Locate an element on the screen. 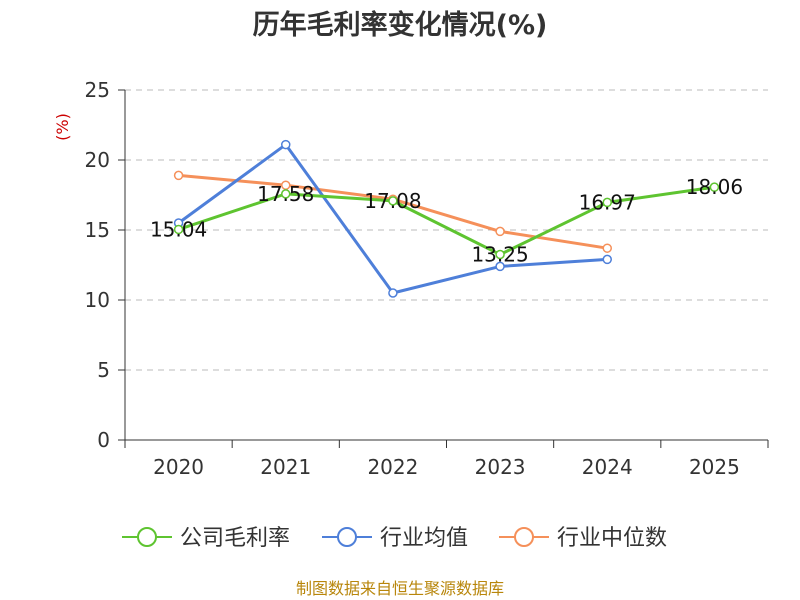 This screenshot has width=800, height=600. chart-title: 历年毛利率变化情况(%) is located at coordinates (400, 25).